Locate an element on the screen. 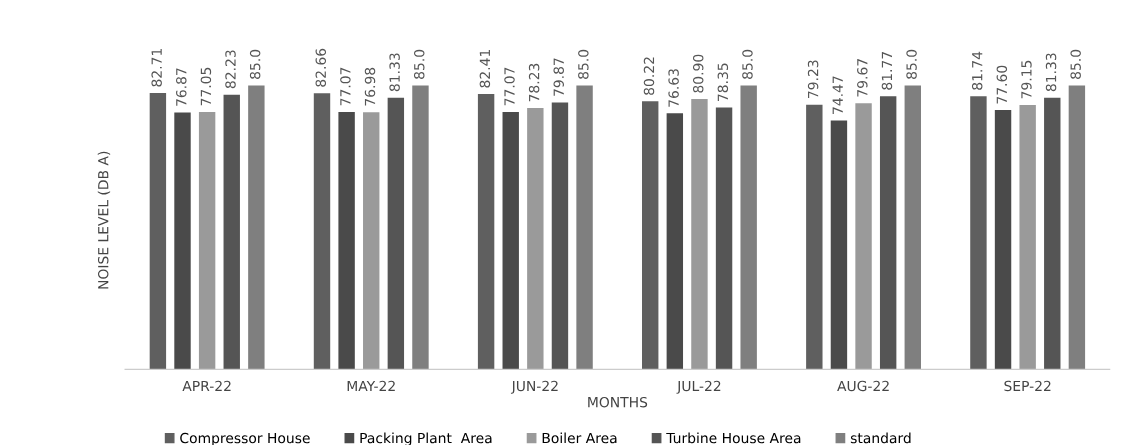 This screenshot has width=1137, height=445. data-label: 76.63 is located at coordinates (673, 88).